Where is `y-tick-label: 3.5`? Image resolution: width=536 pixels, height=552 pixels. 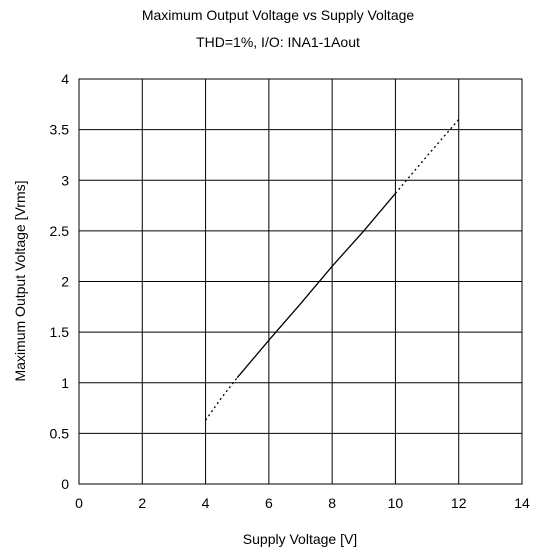 y-tick-label: 3.5 is located at coordinates (60, 130).